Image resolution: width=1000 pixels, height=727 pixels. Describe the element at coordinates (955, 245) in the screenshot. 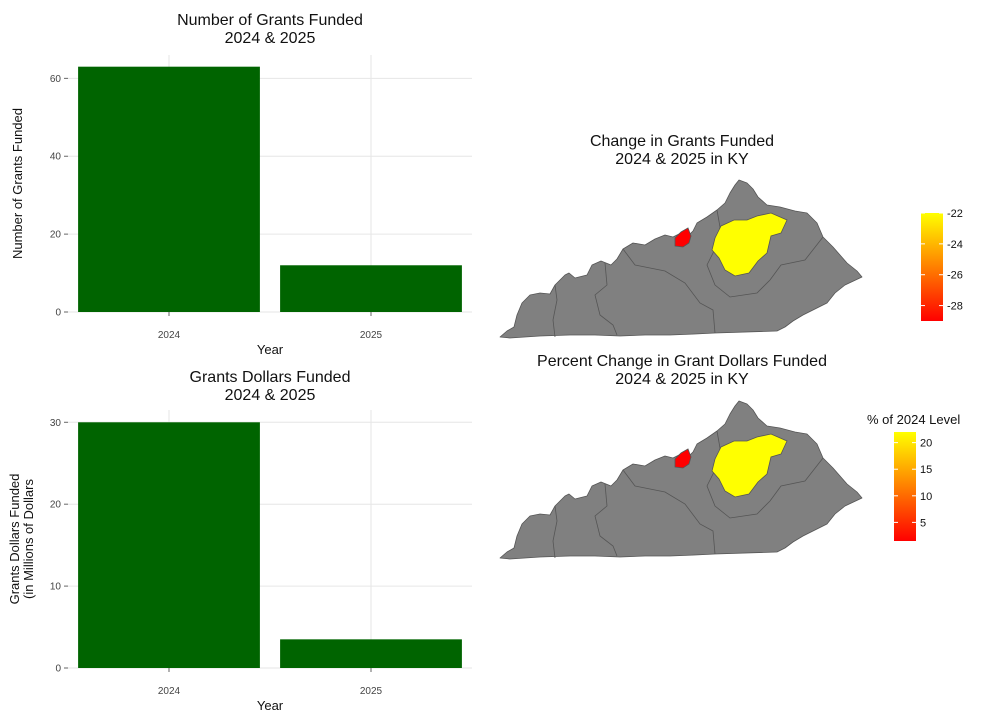

I see `legend-tick-label: -24` at that location.